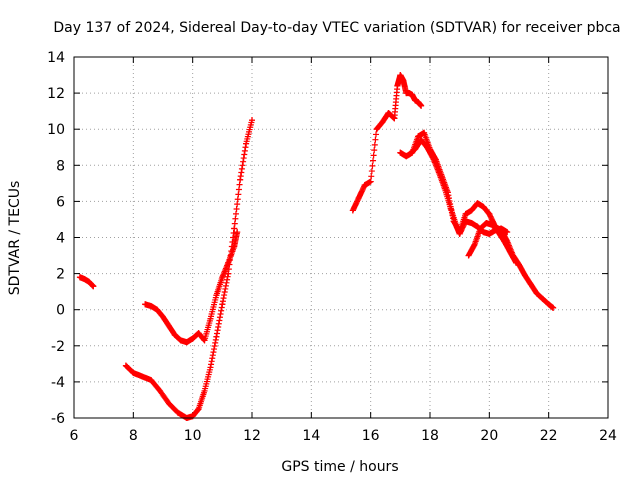 This screenshot has width=640, height=480. Describe the element at coordinates (311, 436) in the screenshot. I see `x-tick-label: 14` at that location.